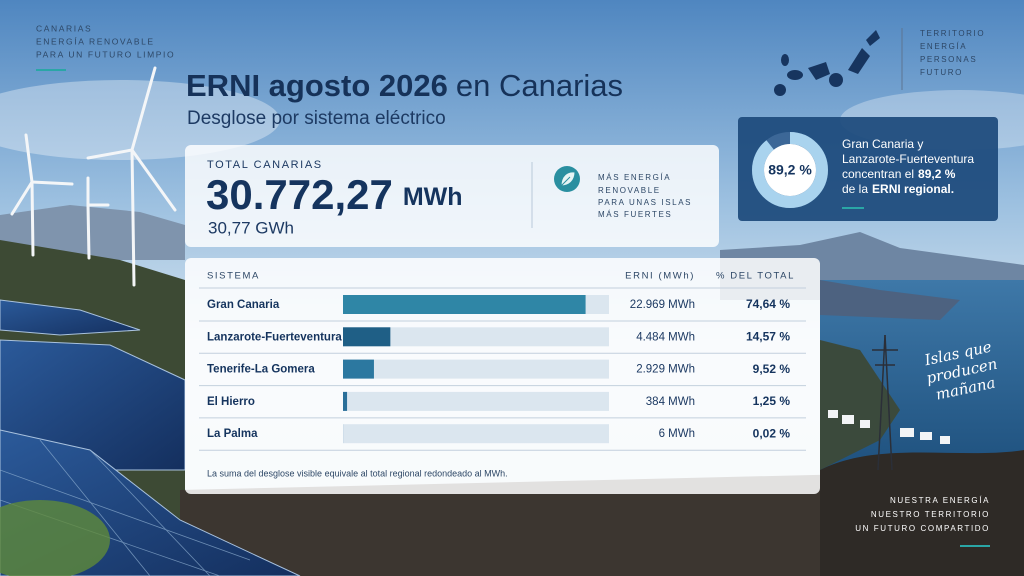 The height and width of the screenshot is (576, 1024). What do you see at coordinates (261, 370) in the screenshot?
I see `row-label: Tenerife-La Gomera` at bounding box center [261, 370].